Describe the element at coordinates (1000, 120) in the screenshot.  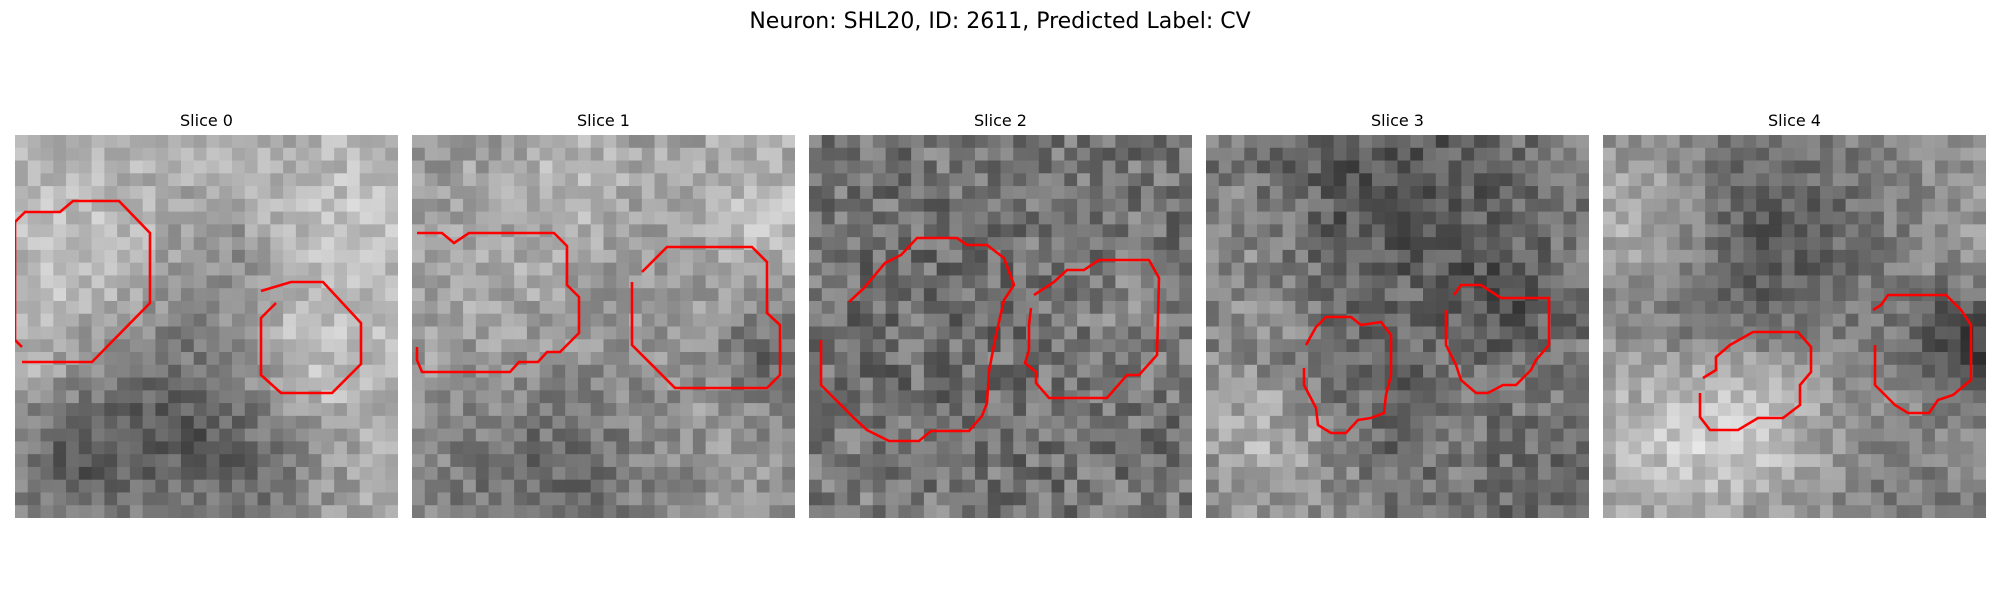
I see `slice-title: Slice 2` at that location.